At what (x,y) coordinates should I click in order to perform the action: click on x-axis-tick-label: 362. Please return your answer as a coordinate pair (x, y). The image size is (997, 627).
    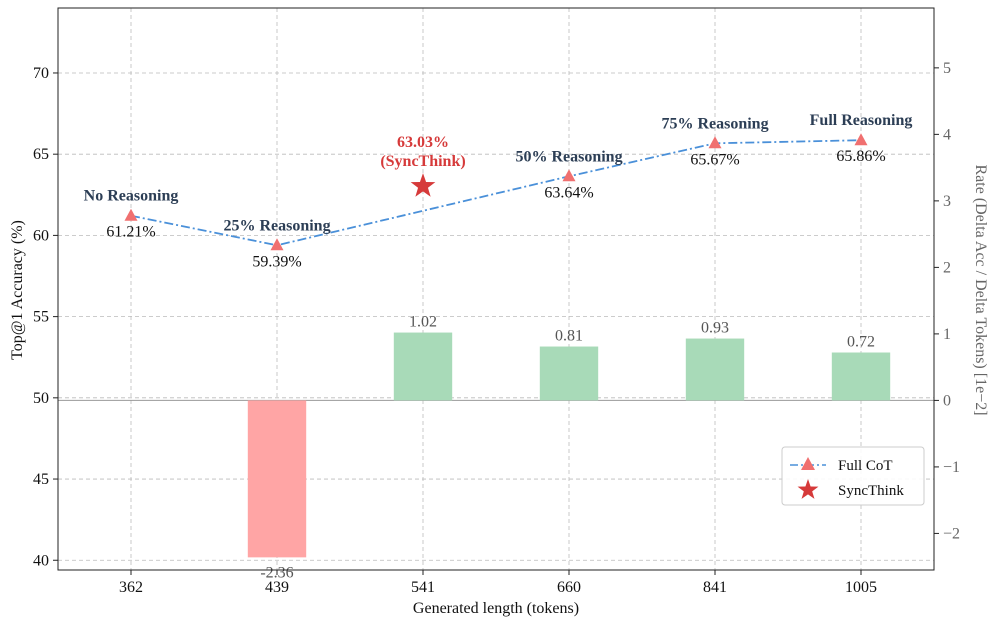
    Looking at the image, I should click on (131, 587).